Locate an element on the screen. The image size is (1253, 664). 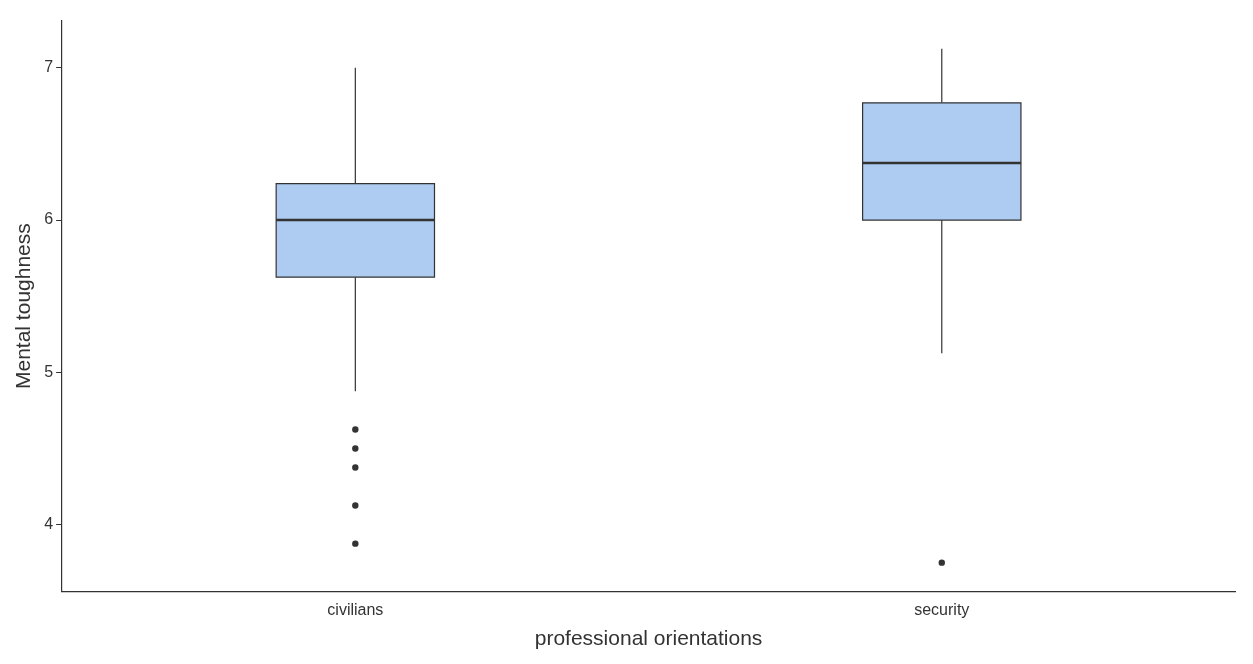
y-tick-label: 4 is located at coordinates (49, 524).